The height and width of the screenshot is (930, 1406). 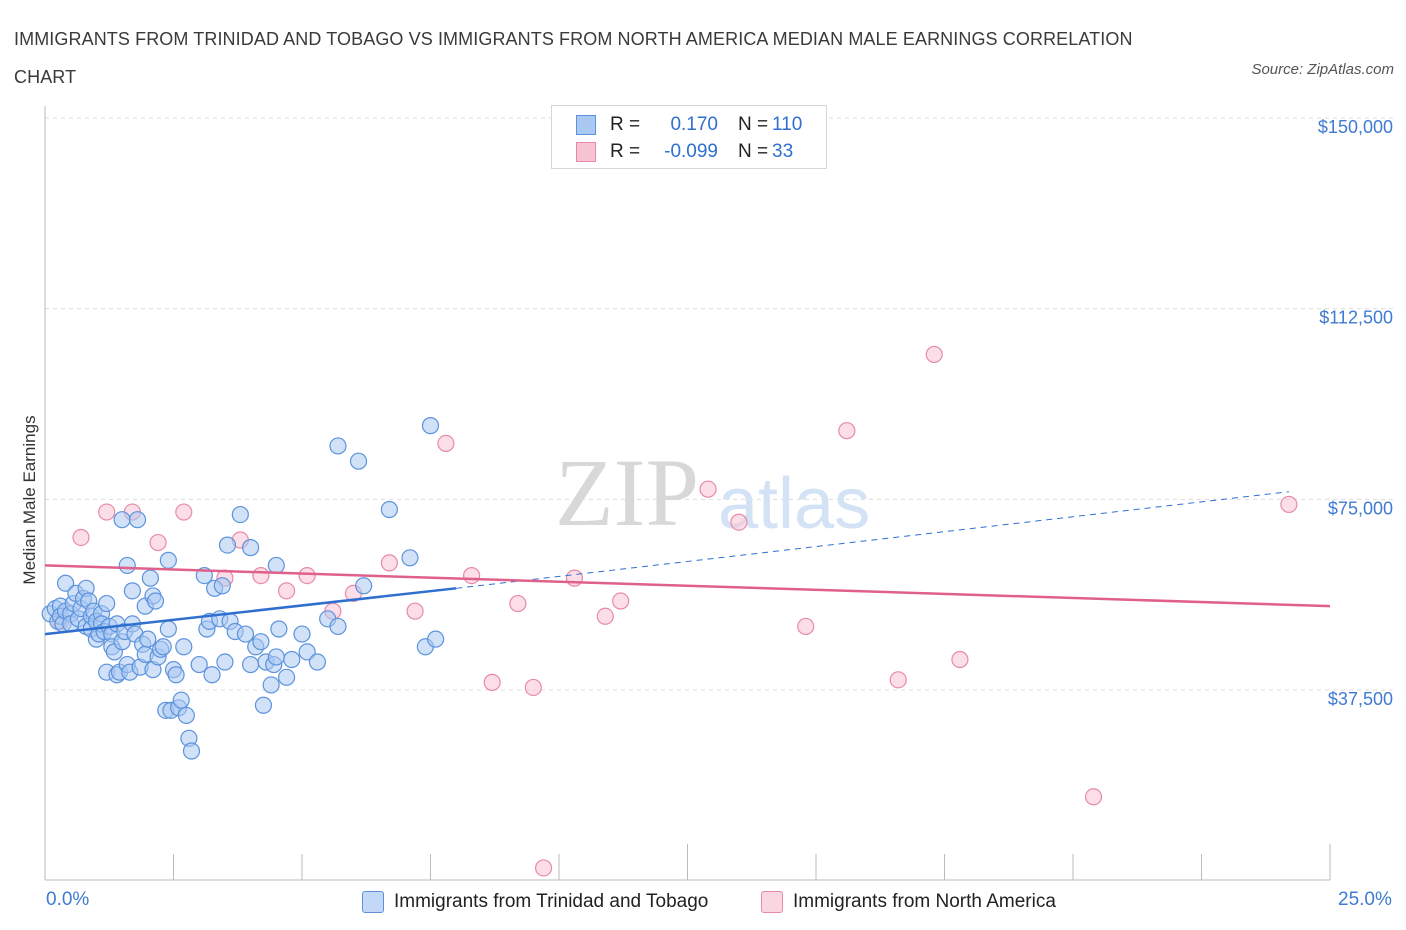 I want to click on x-axis-max-label: 25.0%, so click(x=1365, y=899).